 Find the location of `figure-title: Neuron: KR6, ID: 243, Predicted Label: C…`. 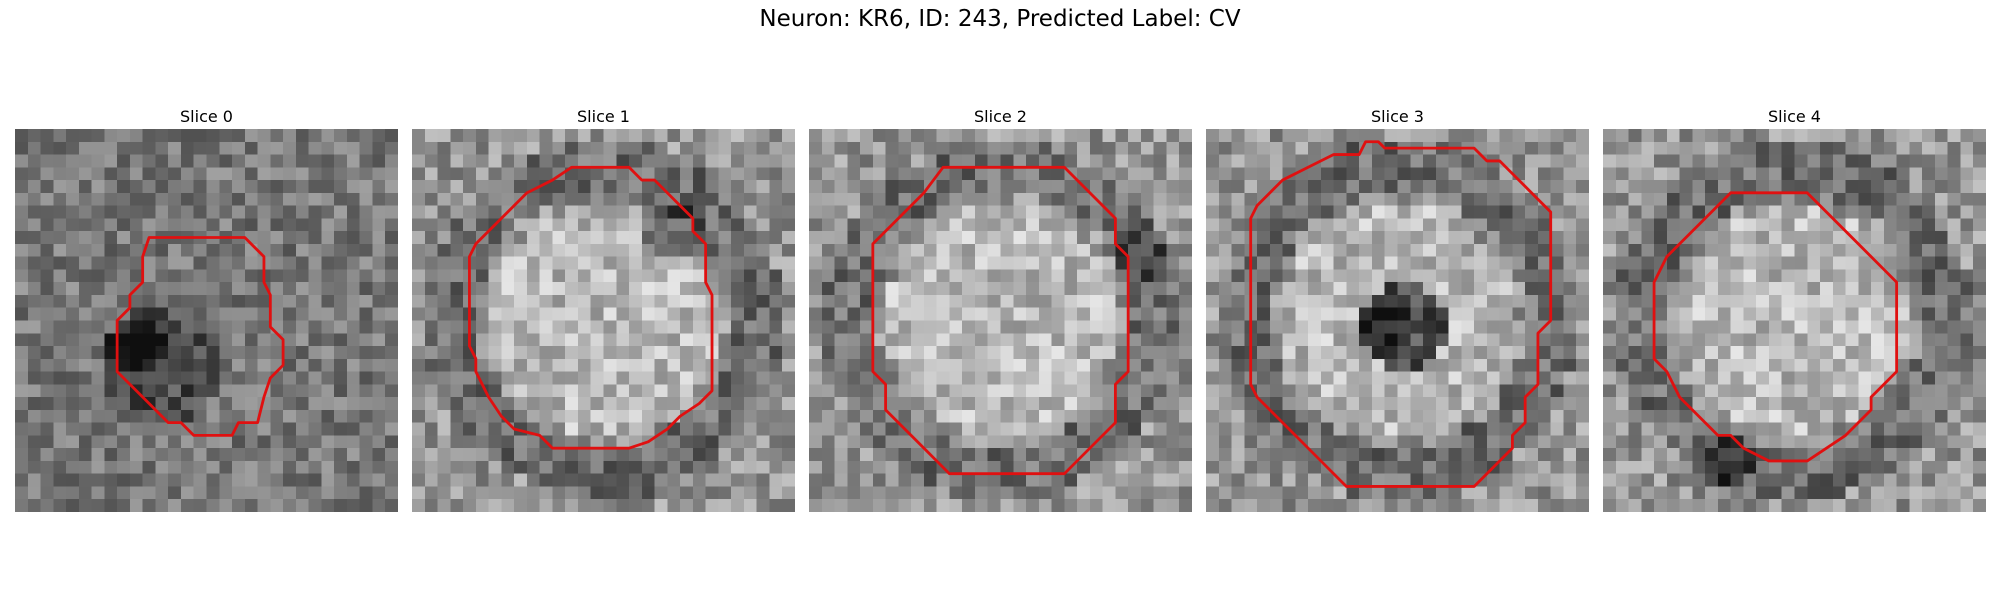

figure-title: Neuron: KR6, ID: 243, Predicted Label: C… is located at coordinates (1000, 19).